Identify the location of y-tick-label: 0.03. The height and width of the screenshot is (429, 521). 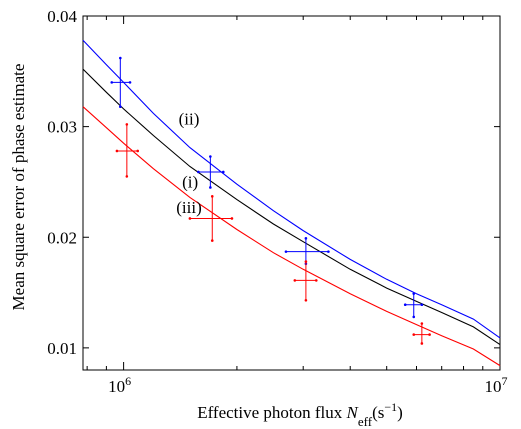
(62, 127).